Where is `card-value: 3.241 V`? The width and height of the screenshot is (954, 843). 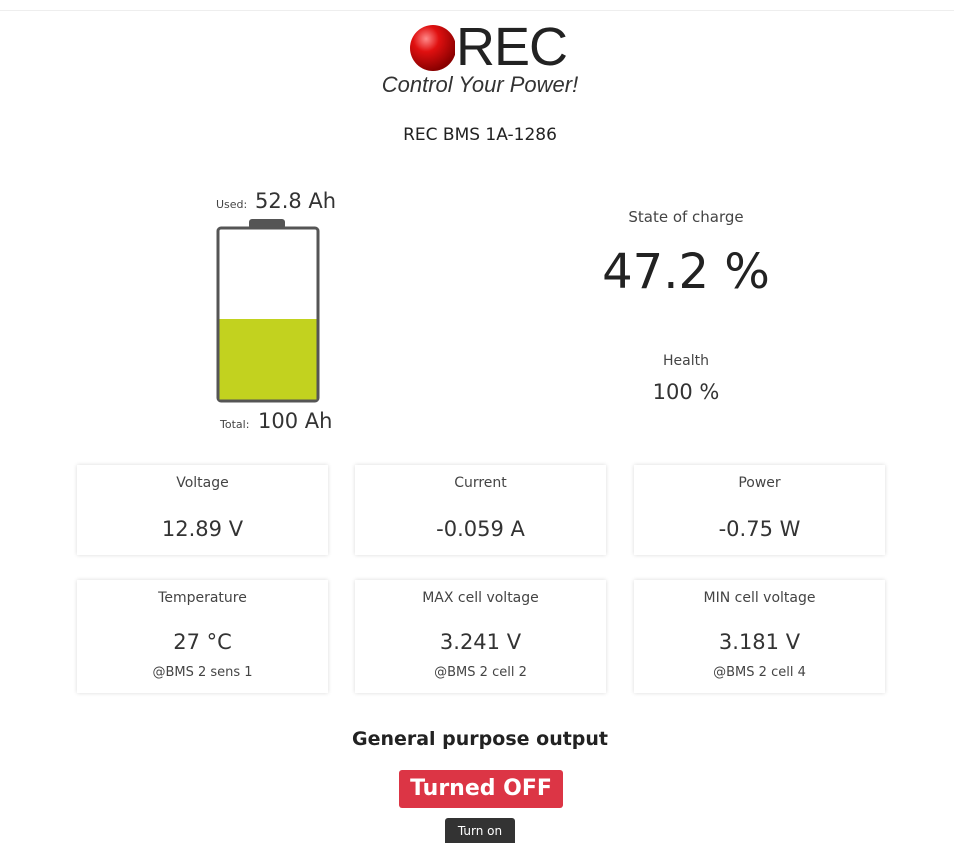 card-value: 3.241 V is located at coordinates (480, 642).